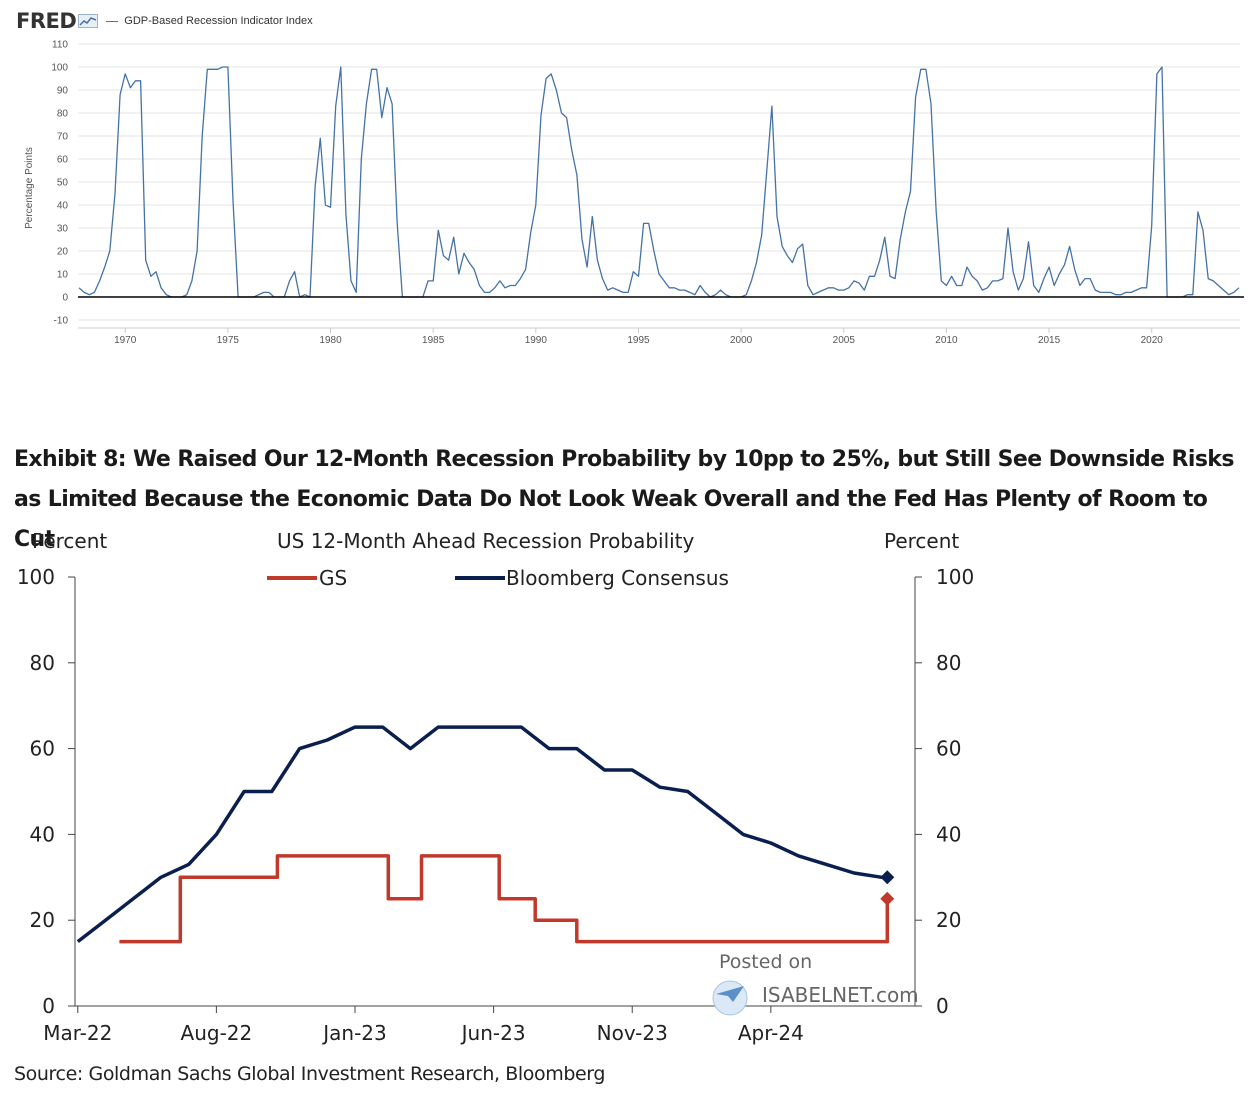 The width and height of the screenshot is (1252, 1101). I want to click on fred-y-tick-label: 10, so click(63, 275).